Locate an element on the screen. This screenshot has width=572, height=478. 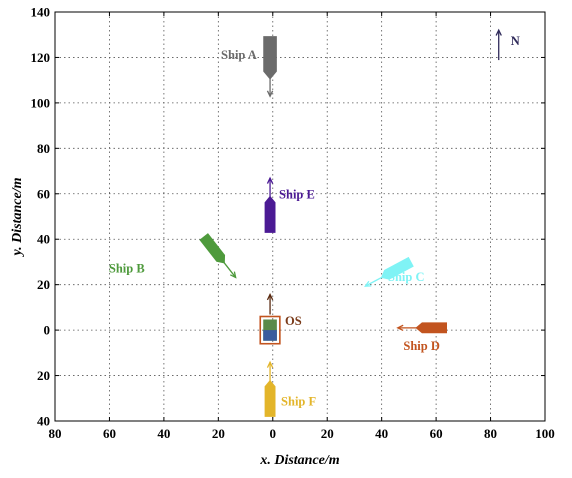
ship-os: OS is located at coordinates (280, 319).